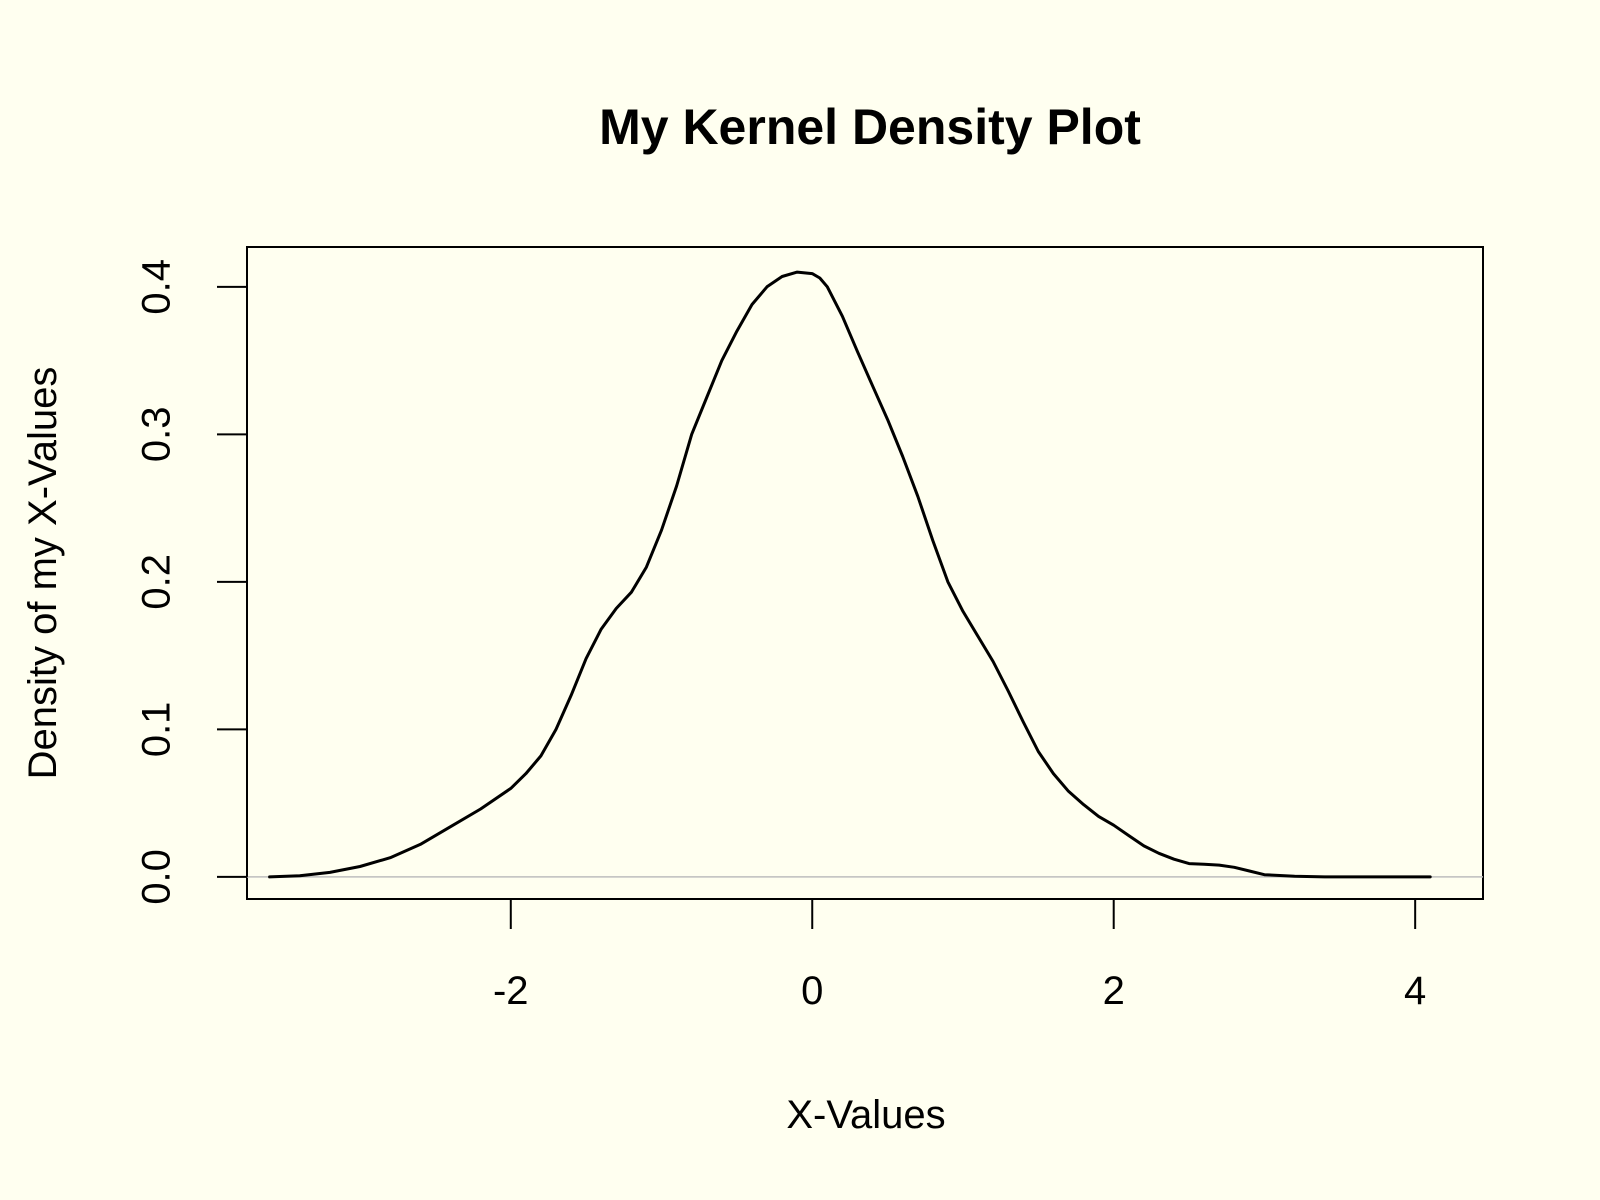 The width and height of the screenshot is (1600, 1200). I want to click on y-tick-label: 0.0, so click(157, 877).